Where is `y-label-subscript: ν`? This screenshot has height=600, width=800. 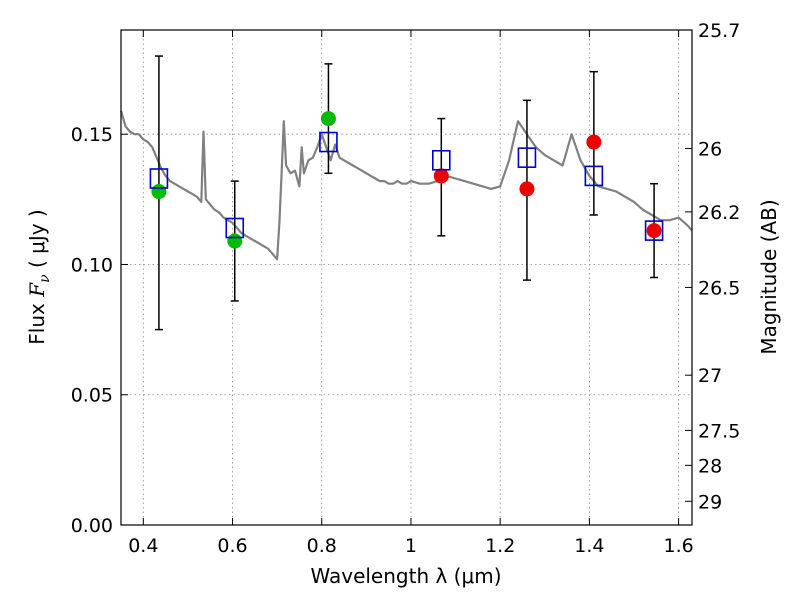
y-label-subscript: ν is located at coordinates (45, 278).